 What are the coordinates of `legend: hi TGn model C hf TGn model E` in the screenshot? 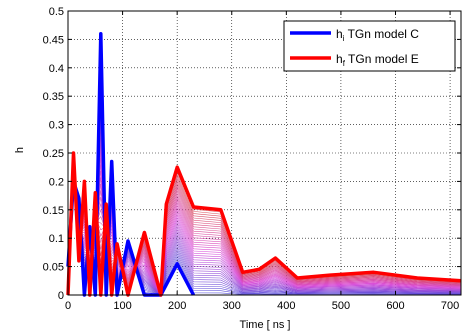 It's located at (369, 46).